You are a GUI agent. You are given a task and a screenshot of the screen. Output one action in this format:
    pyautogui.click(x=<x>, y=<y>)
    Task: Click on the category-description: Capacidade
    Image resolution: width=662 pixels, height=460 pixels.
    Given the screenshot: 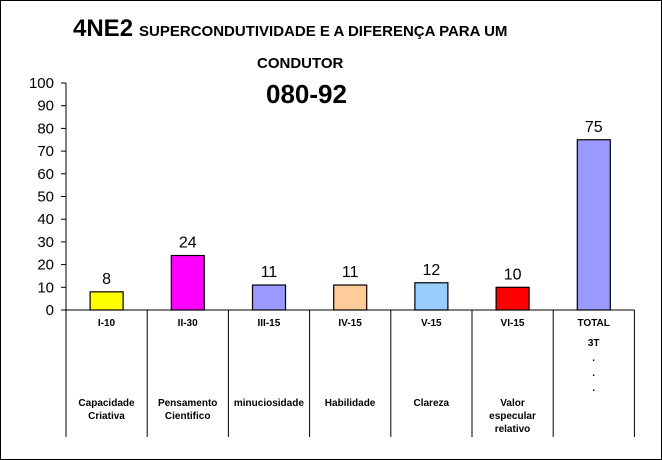 What is the action you would take?
    pyautogui.click(x=106, y=403)
    